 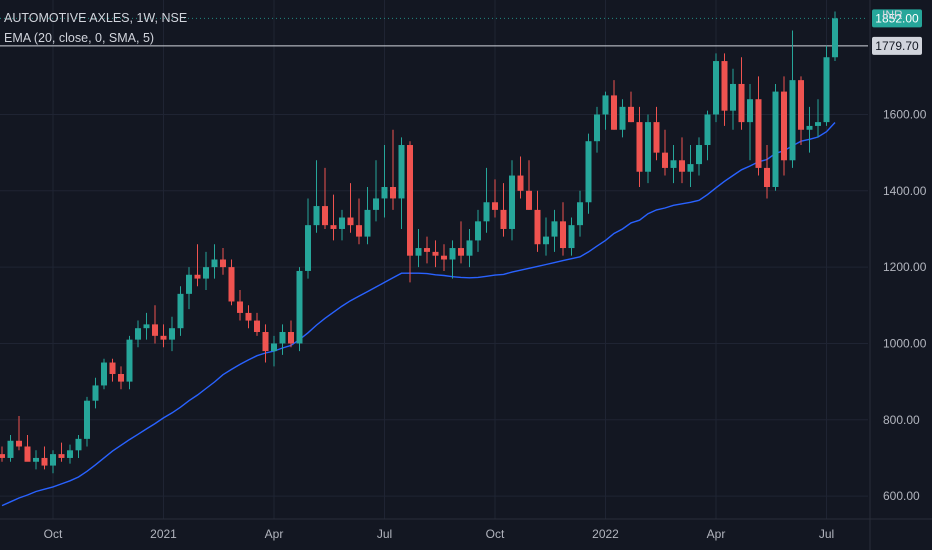 I want to click on horizontal-line-layer, so click(x=434, y=32).